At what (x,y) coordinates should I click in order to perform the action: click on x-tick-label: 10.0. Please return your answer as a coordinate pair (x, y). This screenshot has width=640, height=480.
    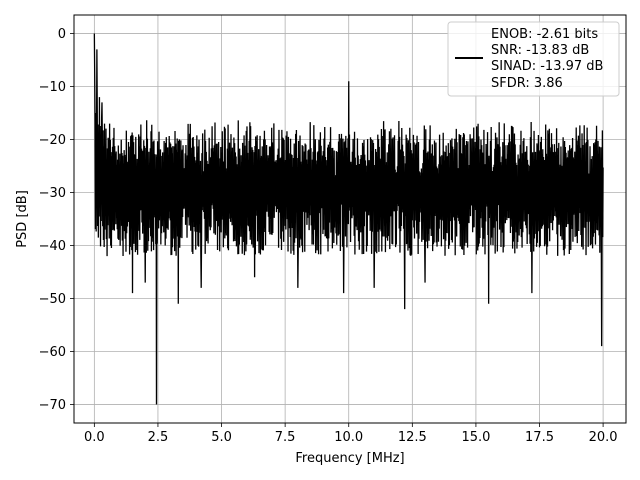
    Looking at the image, I should click on (348, 437).